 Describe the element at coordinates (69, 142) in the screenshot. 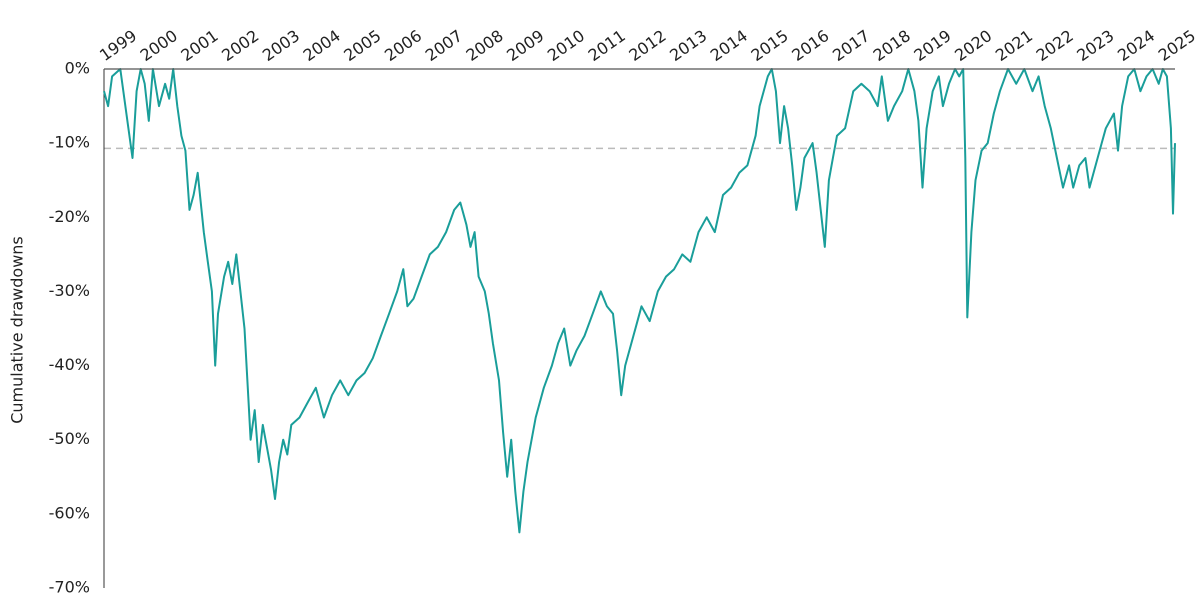

I see `y-tick-label: -10%` at that location.